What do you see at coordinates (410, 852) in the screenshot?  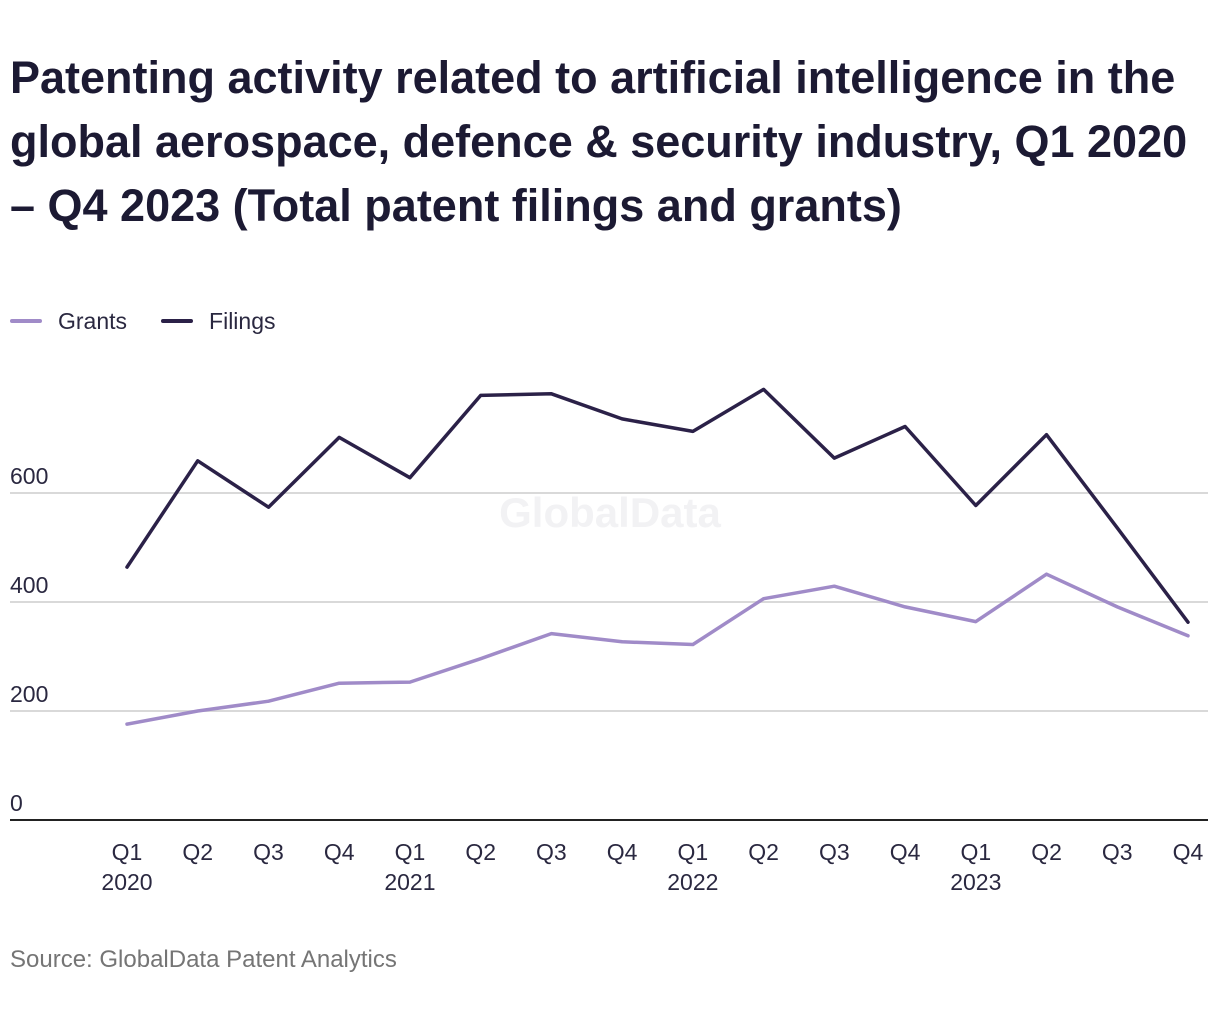 I see `x-tick-label-4: Q1` at bounding box center [410, 852].